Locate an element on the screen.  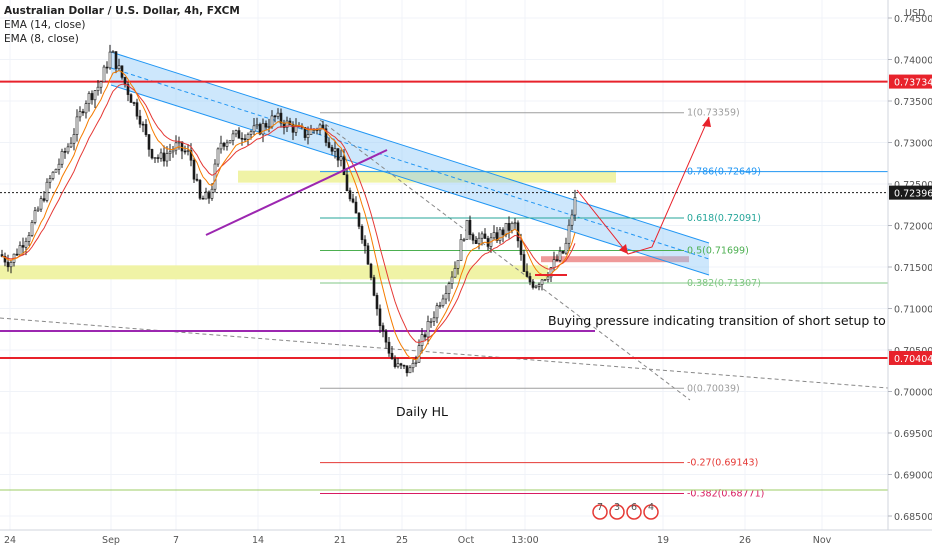
price-axis-bg is located at coordinates (910, 275).